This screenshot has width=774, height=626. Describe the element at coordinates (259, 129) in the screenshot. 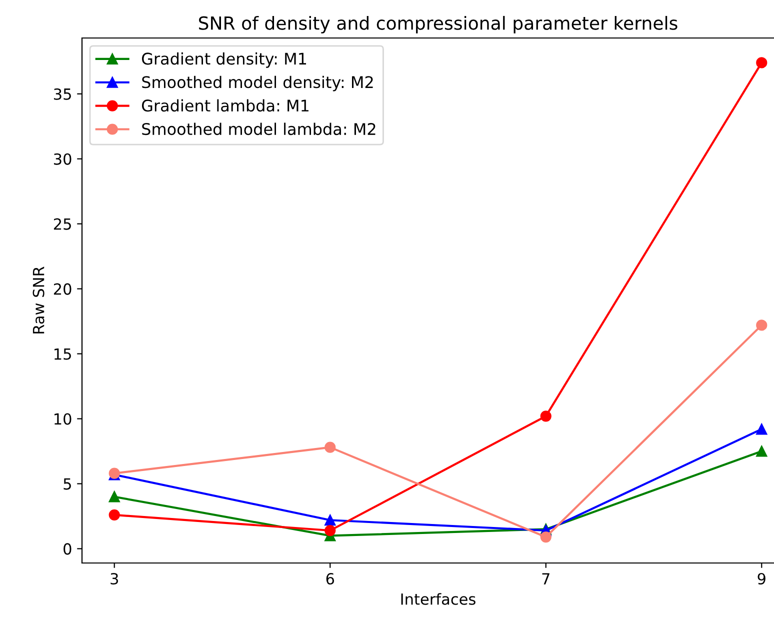

I see `legend-label: Smoothed model lambda: M2` at that location.